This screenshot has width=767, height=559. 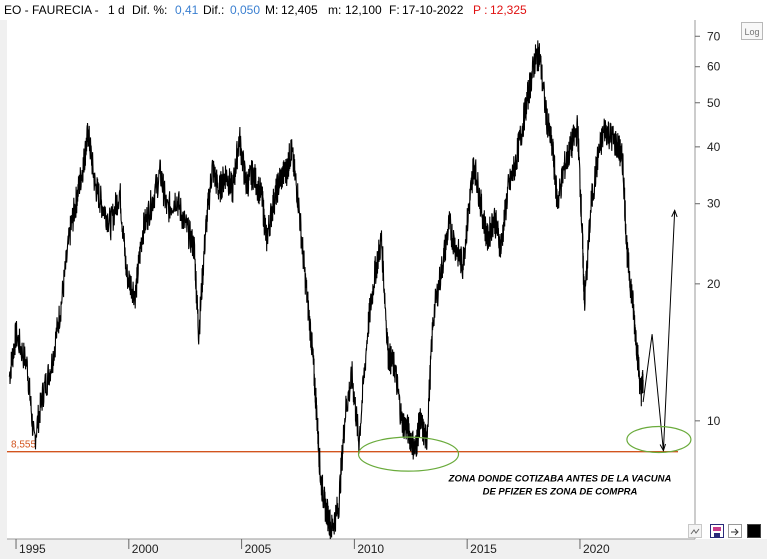 What do you see at coordinates (714, 103) in the screenshot?
I see `y-tick-label: 50` at bounding box center [714, 103].